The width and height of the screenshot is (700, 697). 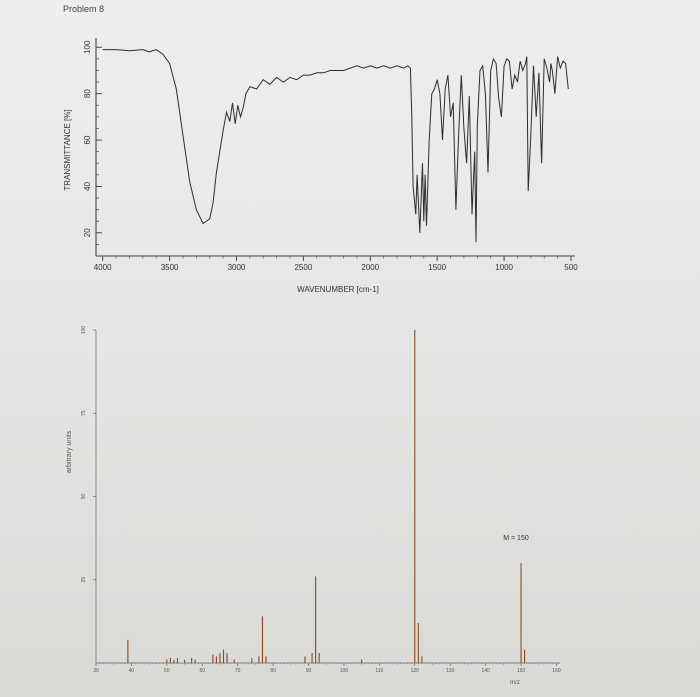 What do you see at coordinates (96, 671) in the screenshot?
I see `ms-x-tick-label-0: 30` at bounding box center [96, 671].